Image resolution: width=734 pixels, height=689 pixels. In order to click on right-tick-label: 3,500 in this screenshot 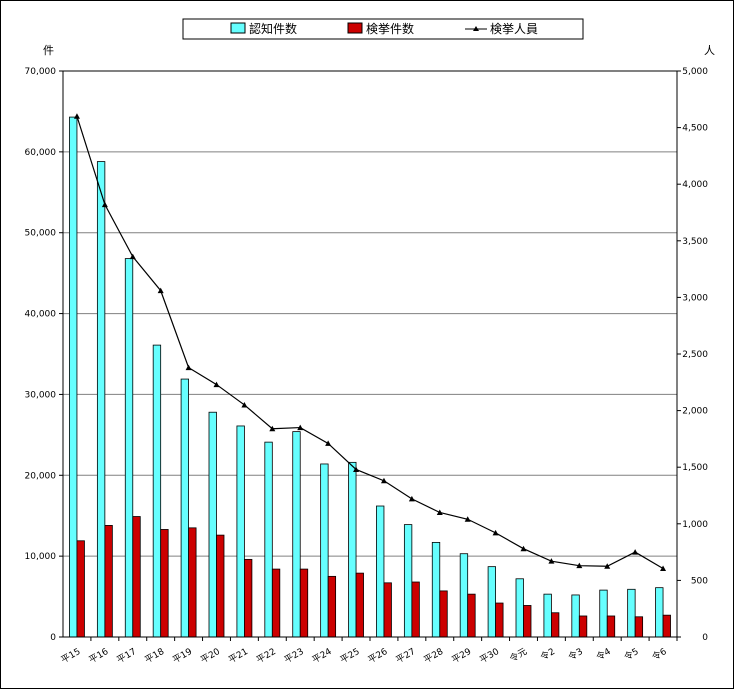, I will do `click(695, 242)`.